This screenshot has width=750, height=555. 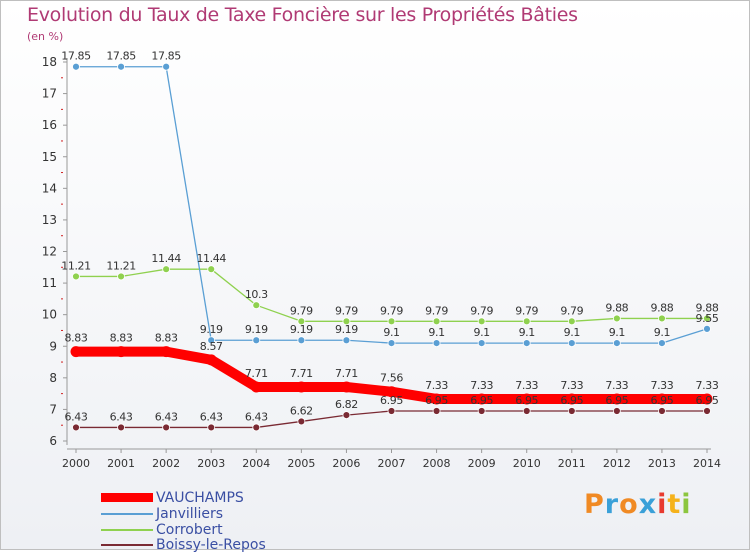 What do you see at coordinates (127, 514) in the screenshot?
I see `legend-swatch-janvilliers` at bounding box center [127, 514].